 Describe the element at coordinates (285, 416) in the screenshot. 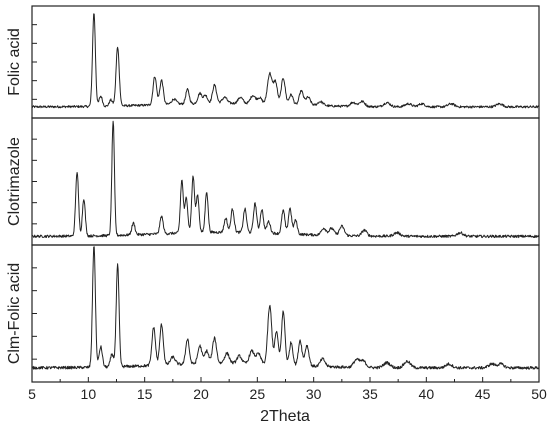

I see `x-axis-title: 2Theta` at that location.